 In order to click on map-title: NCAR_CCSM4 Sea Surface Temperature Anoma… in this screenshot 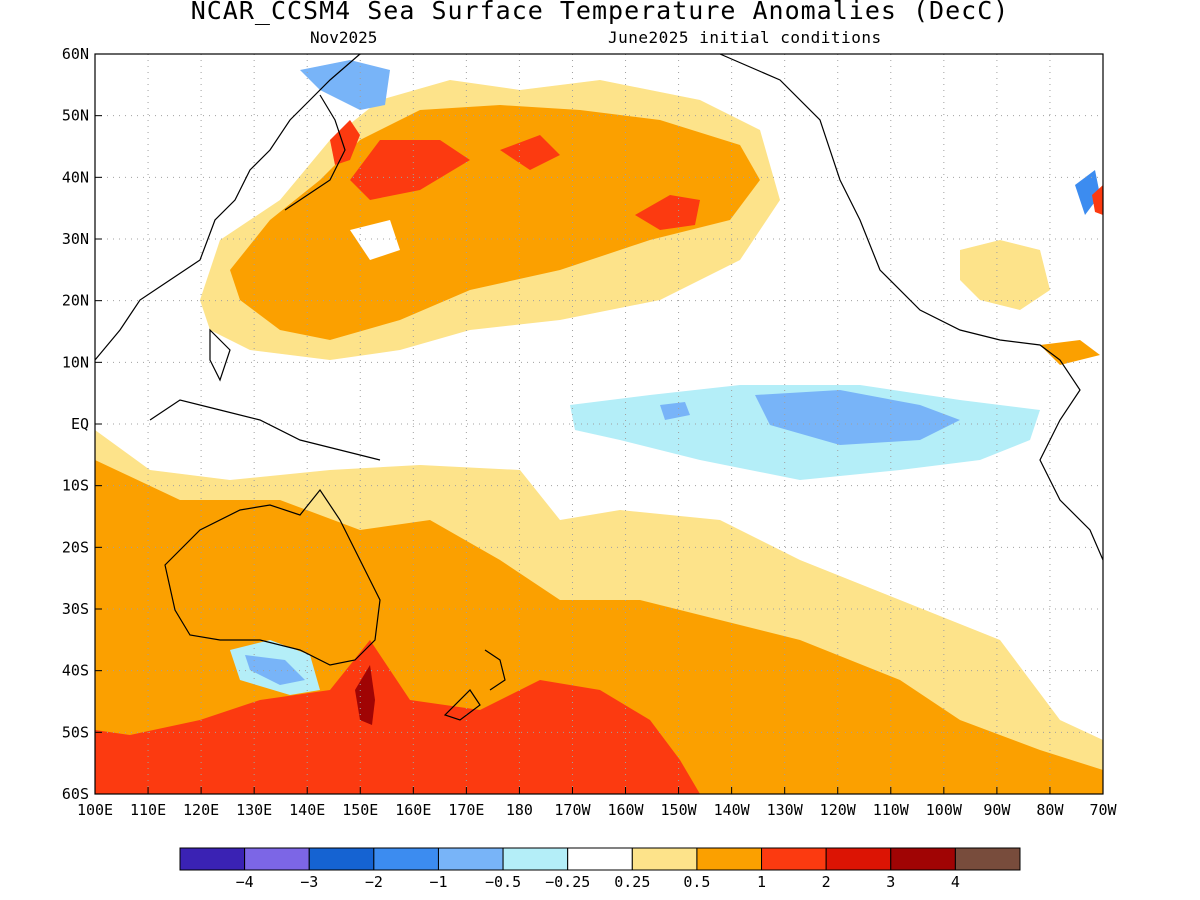, I will do `click(600, 12)`.